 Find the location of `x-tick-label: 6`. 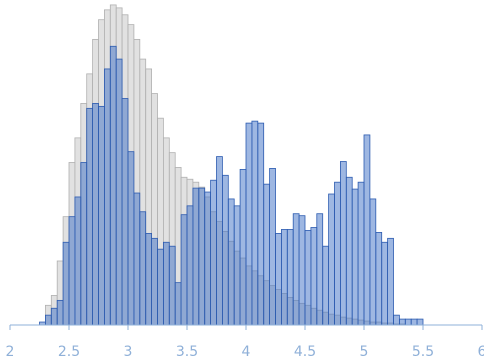

x-tick-label: 6 is located at coordinates (481, 352).